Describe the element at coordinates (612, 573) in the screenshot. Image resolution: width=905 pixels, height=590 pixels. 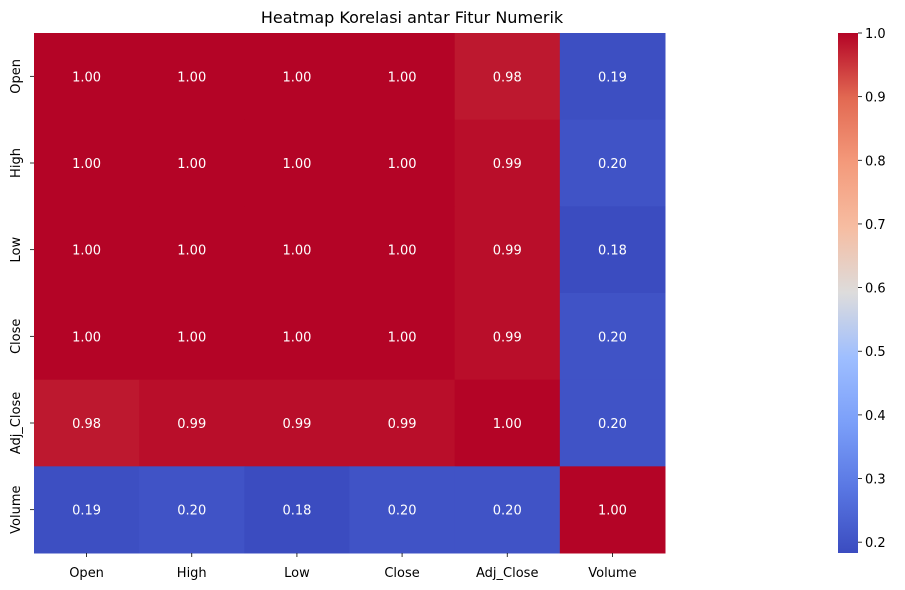
I see `x-tick-label: Volume` at that location.